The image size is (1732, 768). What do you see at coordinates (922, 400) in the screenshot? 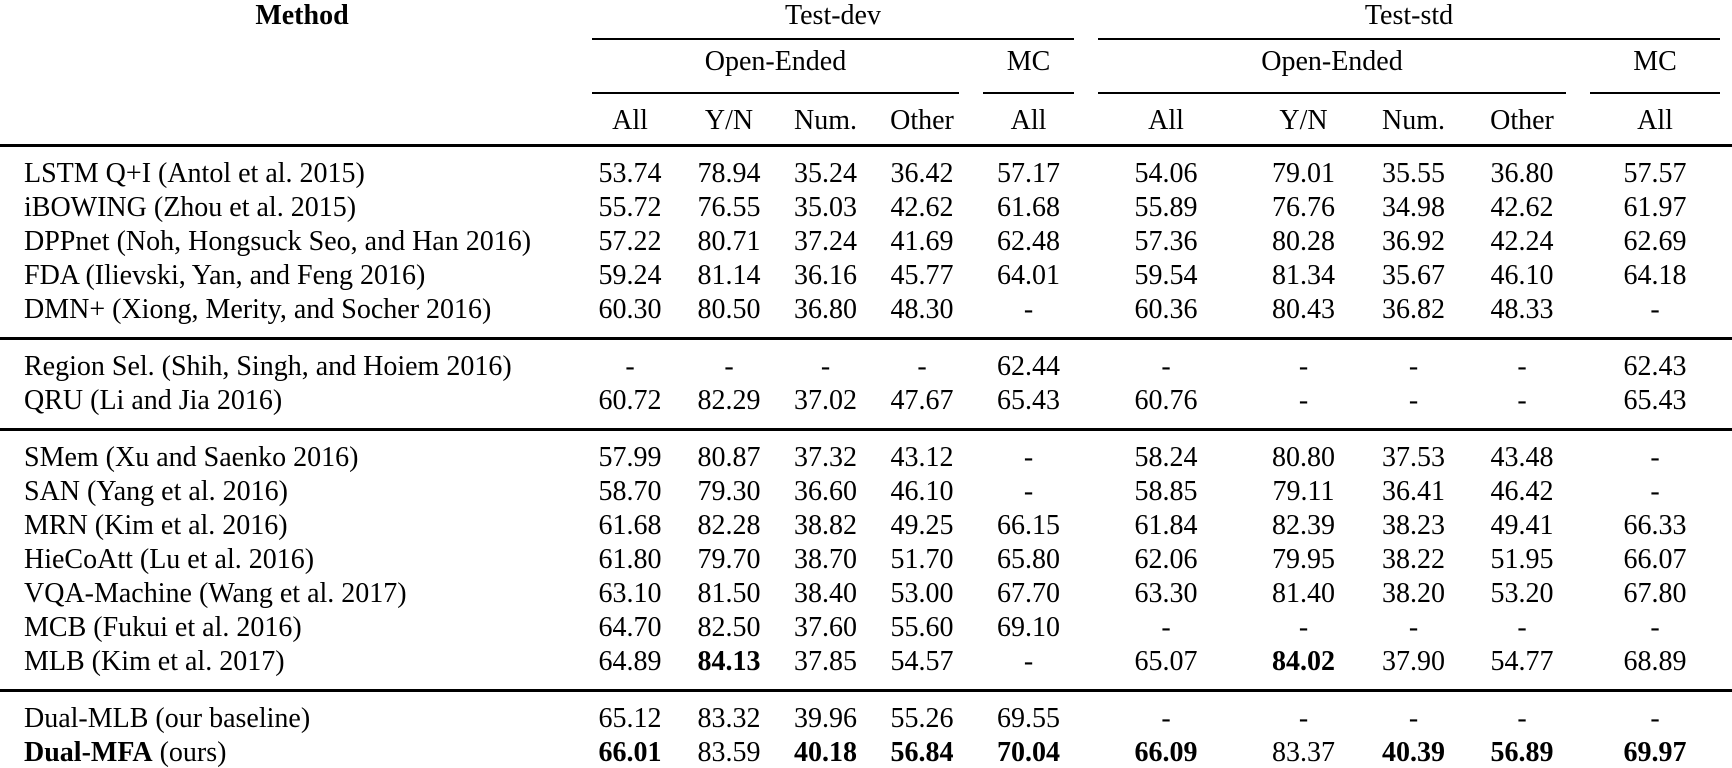
I see `dev-value-cell: 47.67` at bounding box center [922, 400].